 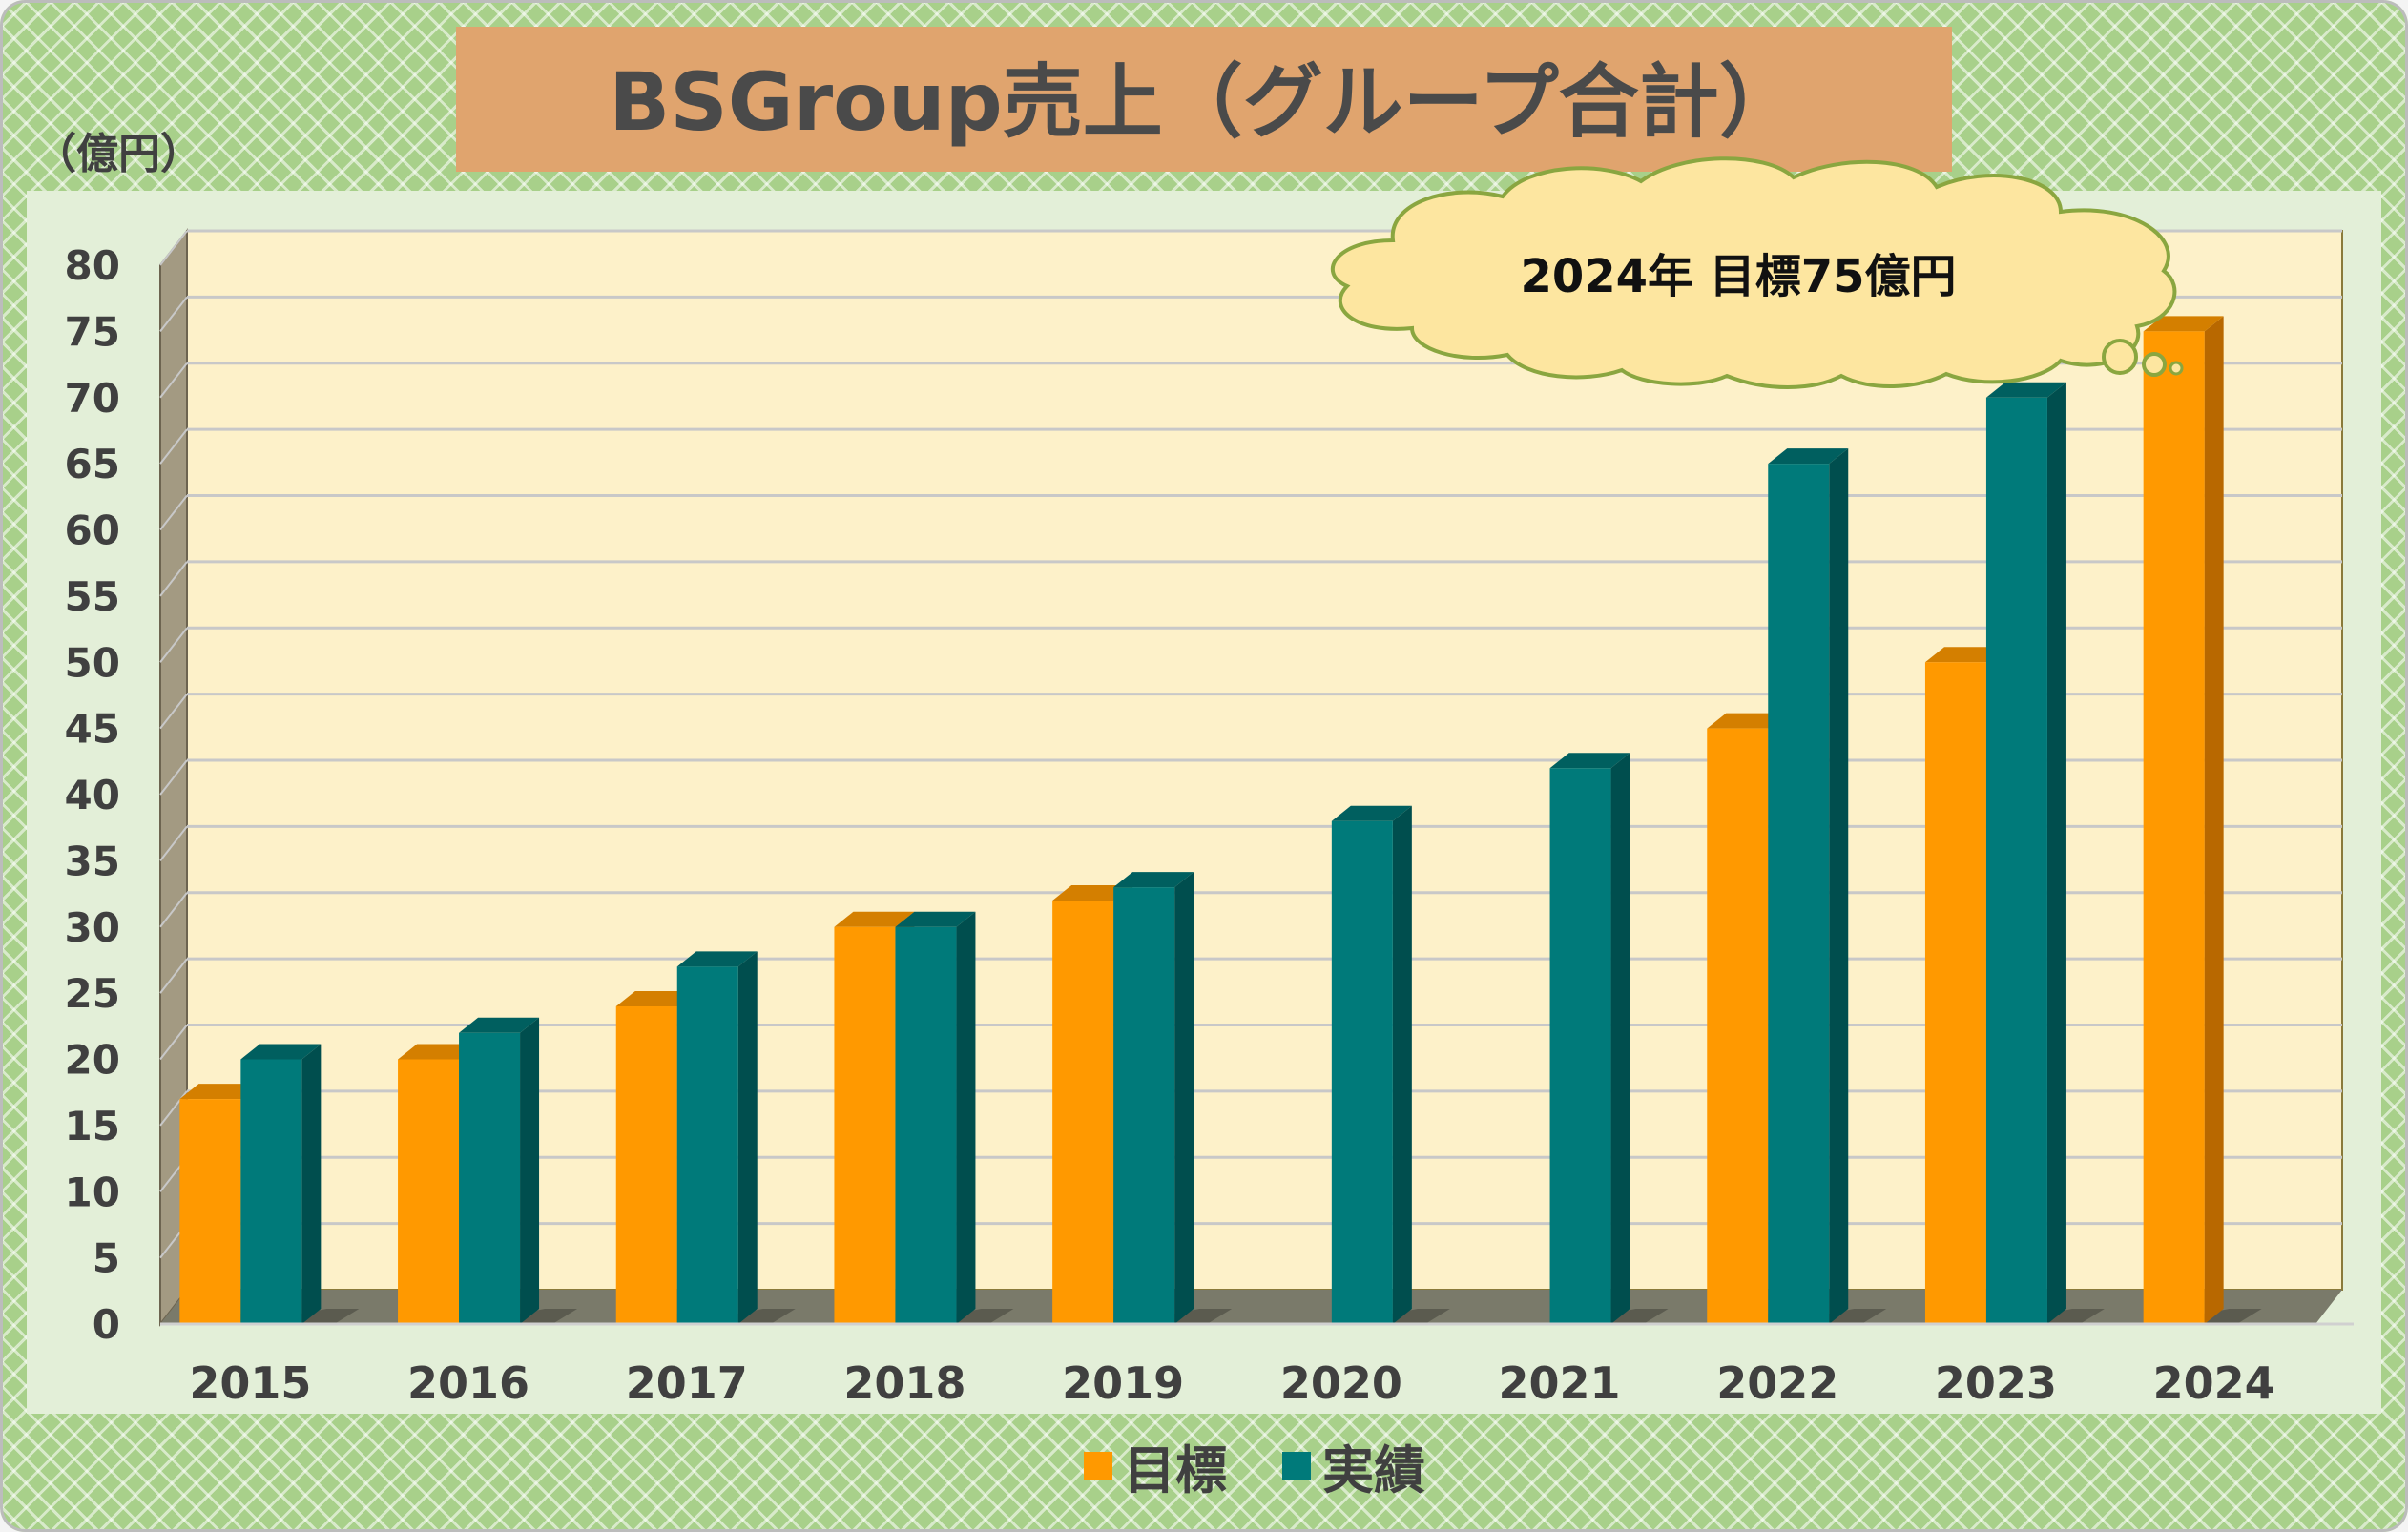 What do you see at coordinates (2214, 820) in the screenshot?
I see `bar-target-side` at bounding box center [2214, 820].